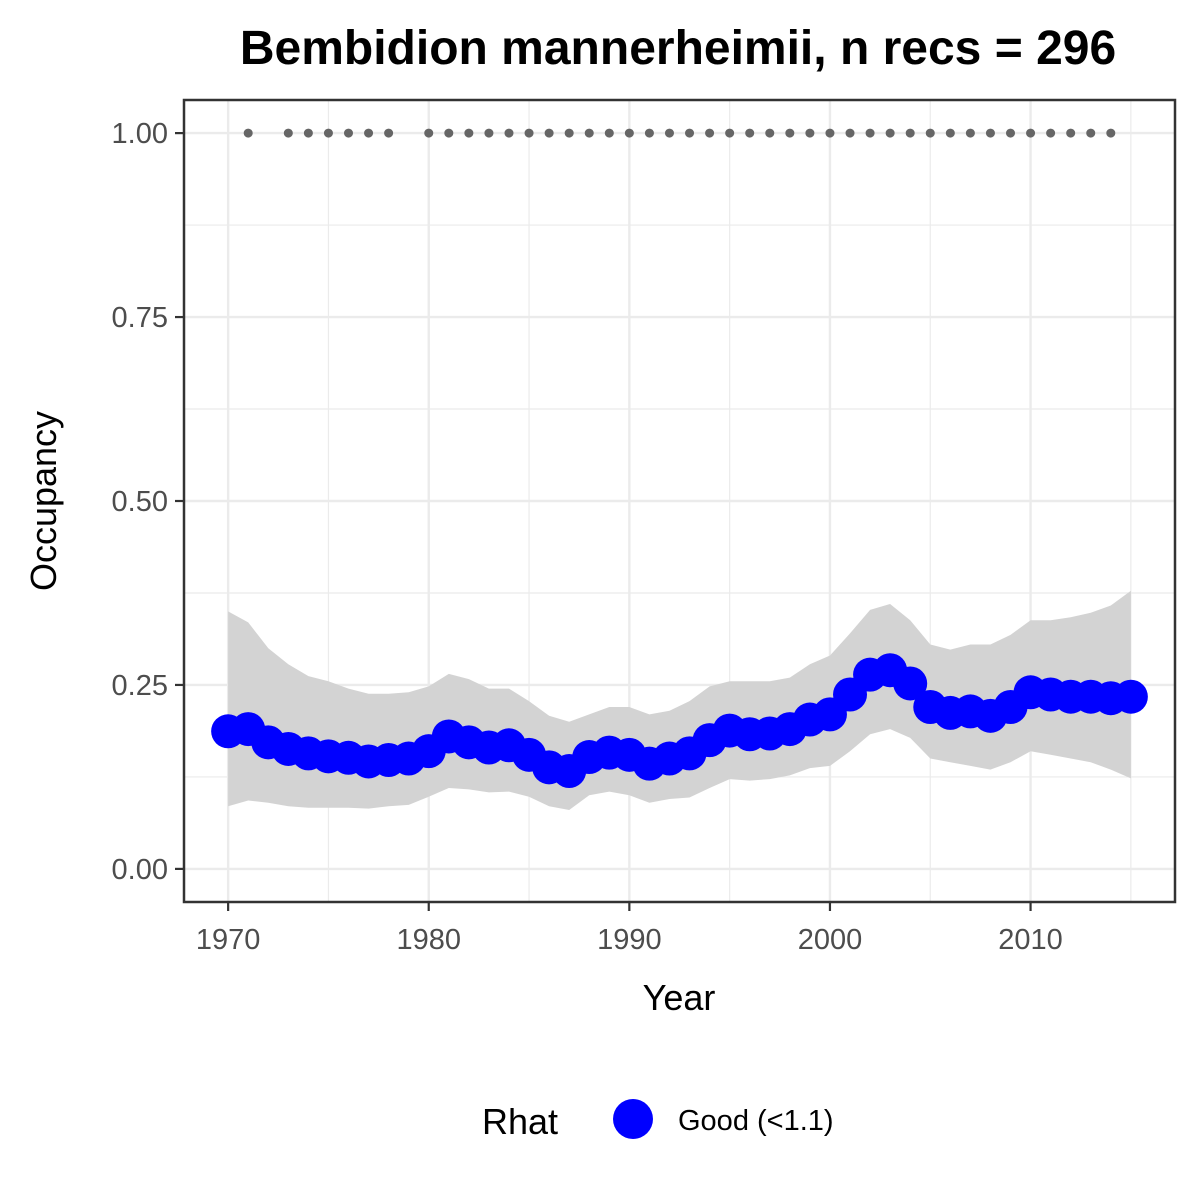 The height and width of the screenshot is (1200, 1200). I want to click on x-axis: 1970 1980 1990 2000 2010, so click(629, 929).